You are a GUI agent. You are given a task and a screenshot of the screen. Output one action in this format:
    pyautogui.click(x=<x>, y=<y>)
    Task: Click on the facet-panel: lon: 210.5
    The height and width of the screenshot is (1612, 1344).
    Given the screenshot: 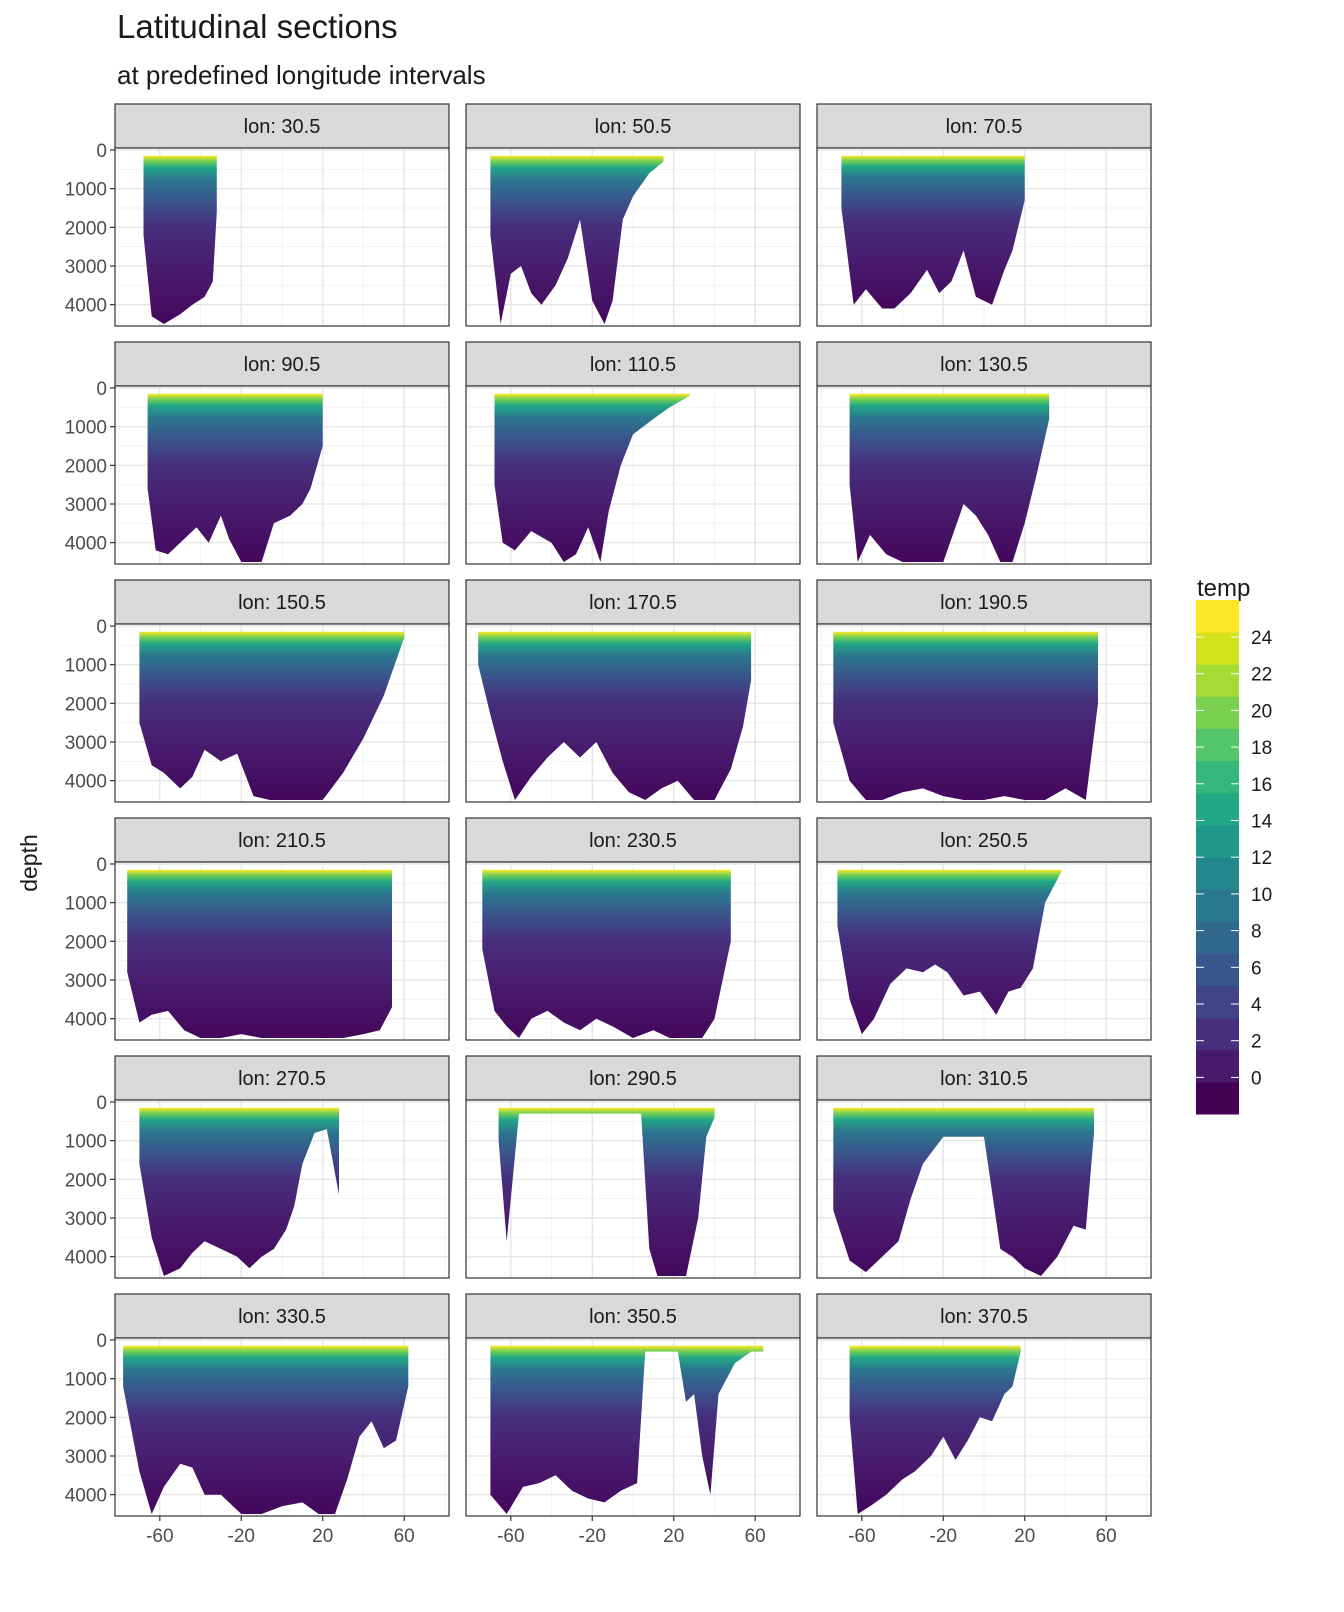 What is the action you would take?
    pyautogui.click(x=282, y=929)
    